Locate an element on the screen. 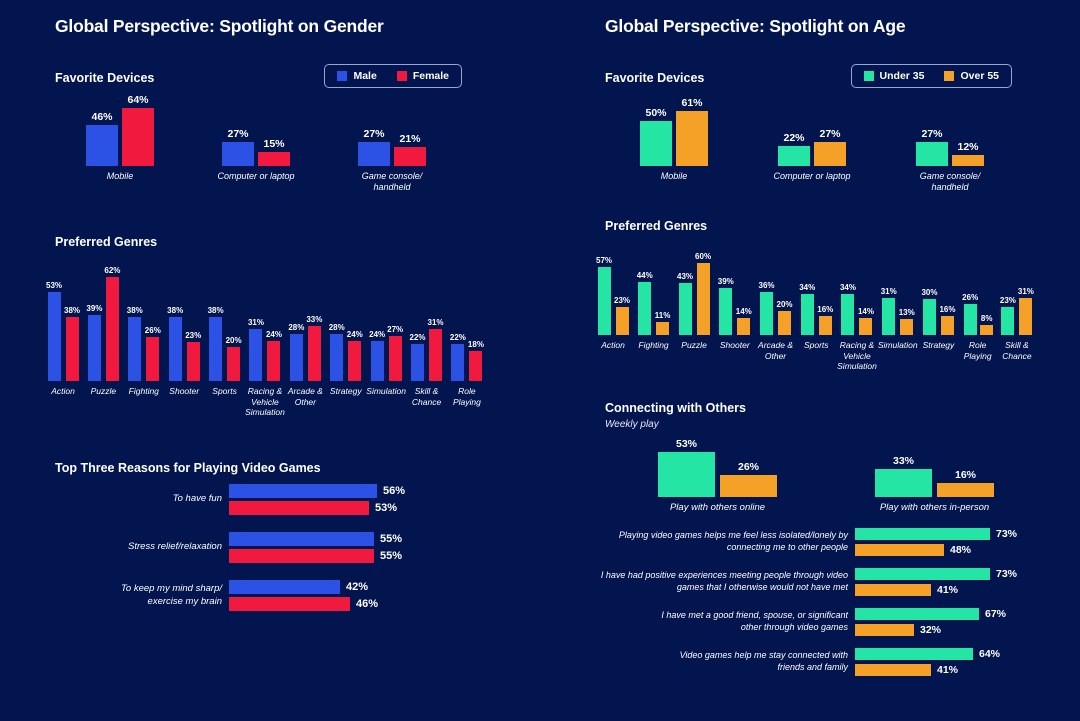  bar-with-value: 20% is located at coordinates (785, 317).